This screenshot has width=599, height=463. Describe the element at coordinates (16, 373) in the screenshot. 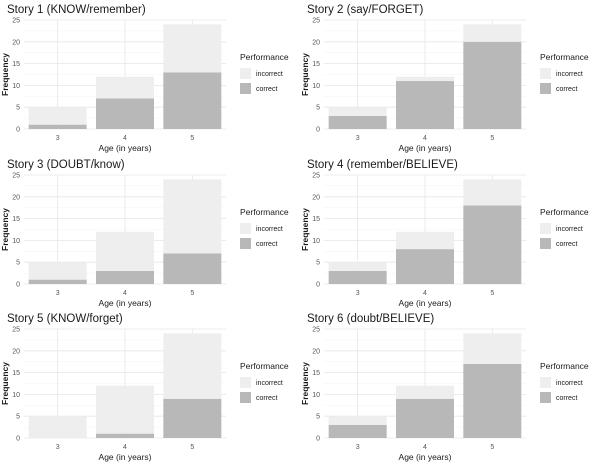

I see `y-tick-label: 15` at that location.